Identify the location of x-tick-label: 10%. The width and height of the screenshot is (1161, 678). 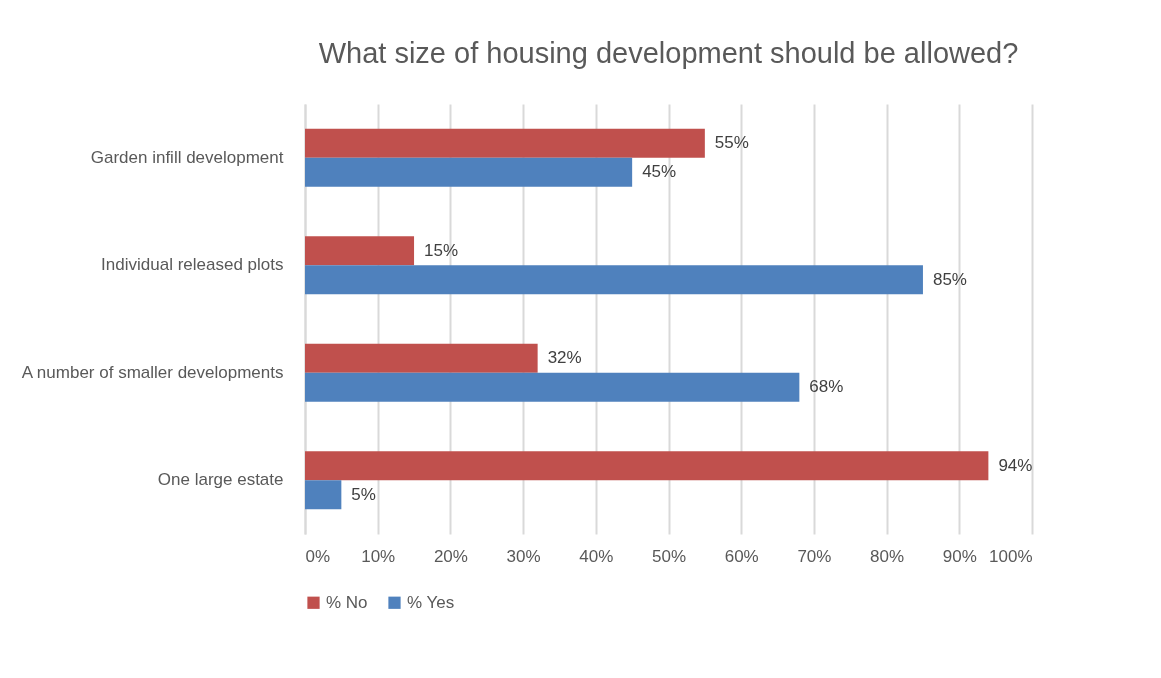
(378, 556).